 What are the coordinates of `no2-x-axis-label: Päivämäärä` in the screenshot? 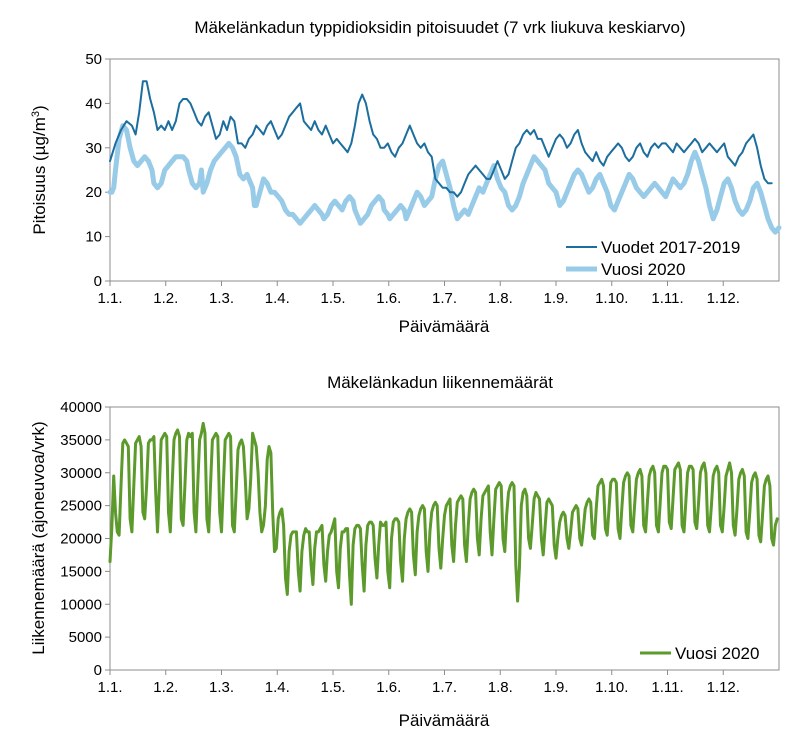 It's located at (444, 326).